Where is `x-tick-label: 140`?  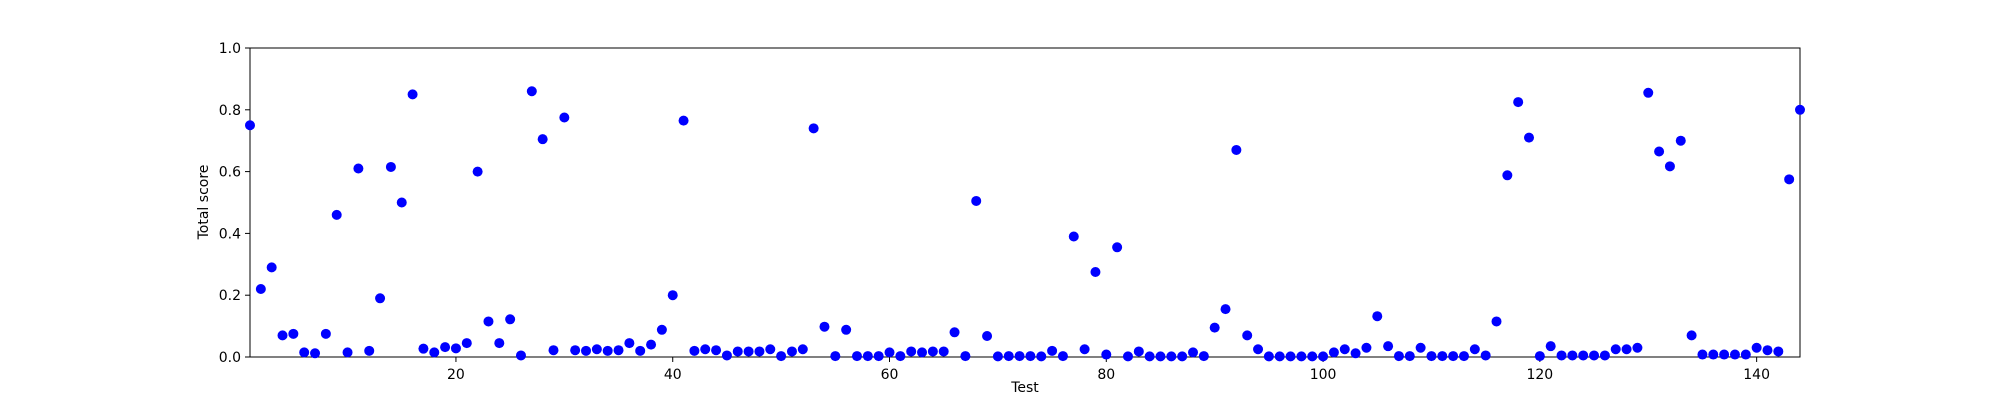
x-tick-label: 140 is located at coordinates (1756, 375).